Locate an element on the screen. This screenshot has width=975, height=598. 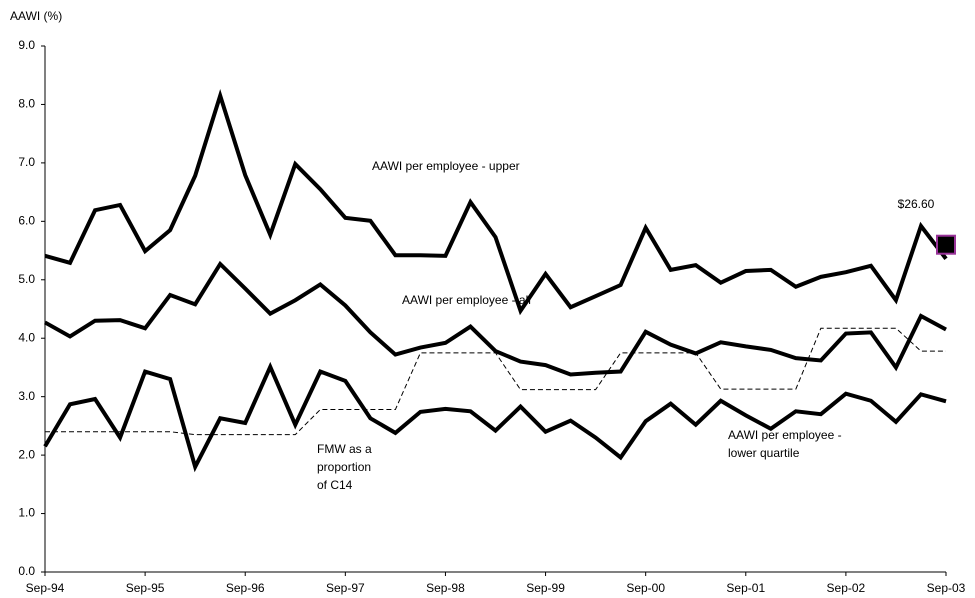
x-tick-label: Sep-97 is located at coordinates (345, 588).